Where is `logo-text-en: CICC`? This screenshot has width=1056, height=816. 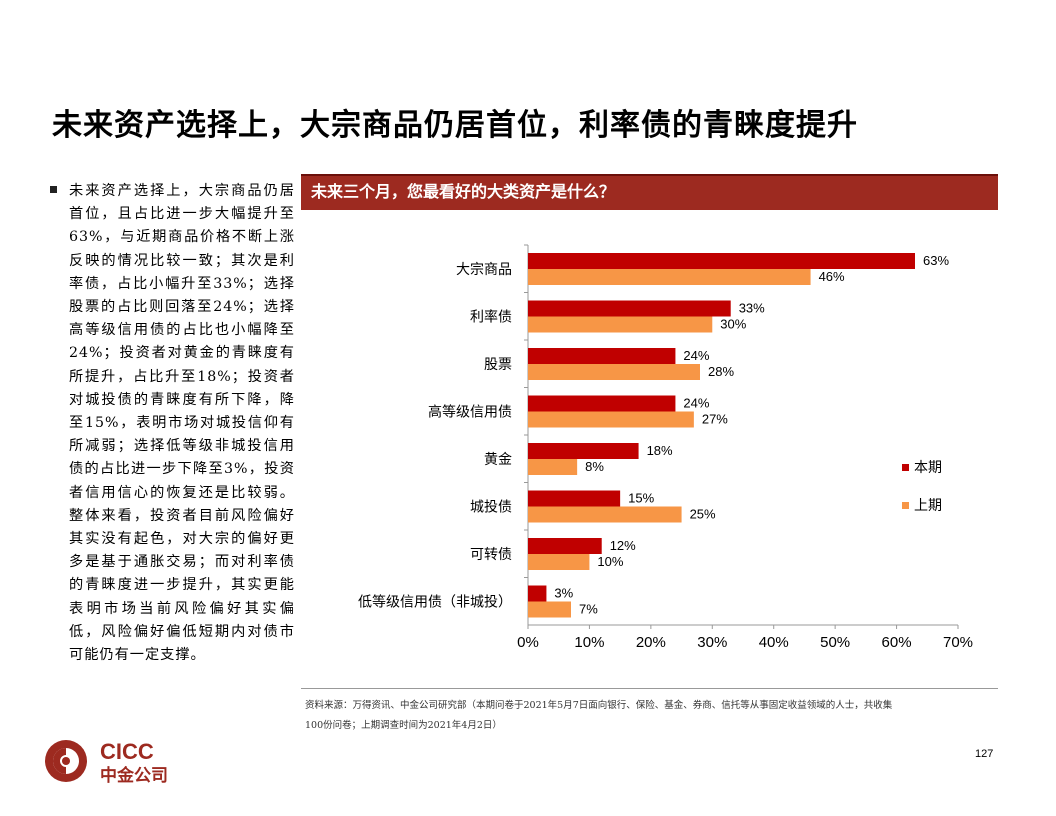
logo-text-en: CICC is located at coordinates (127, 751).